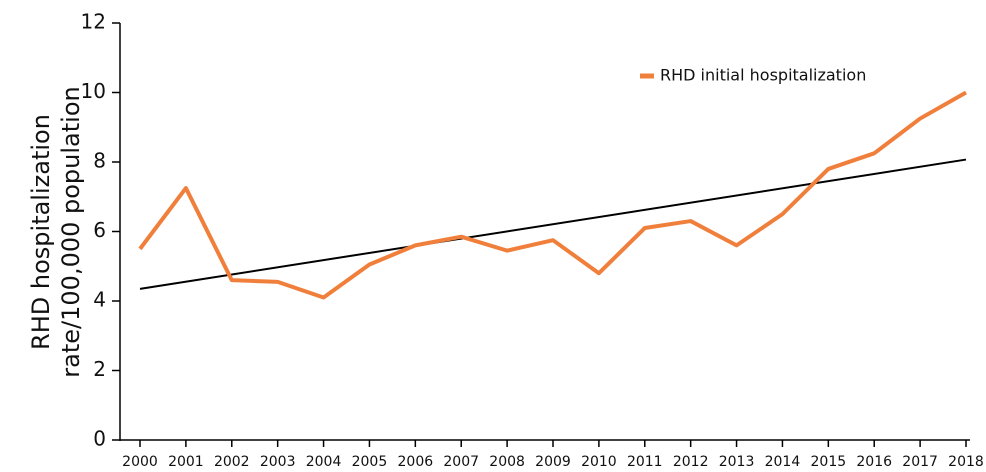 This screenshot has width=986, height=472. I want to click on x-tick-label: 2014, so click(783, 462).